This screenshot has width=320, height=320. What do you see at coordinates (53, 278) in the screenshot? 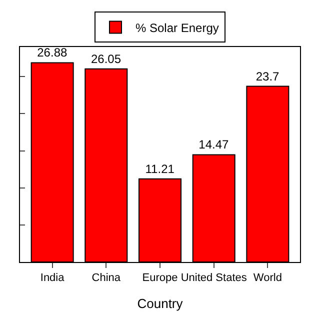
I see `x-tick-label: India` at bounding box center [53, 278].